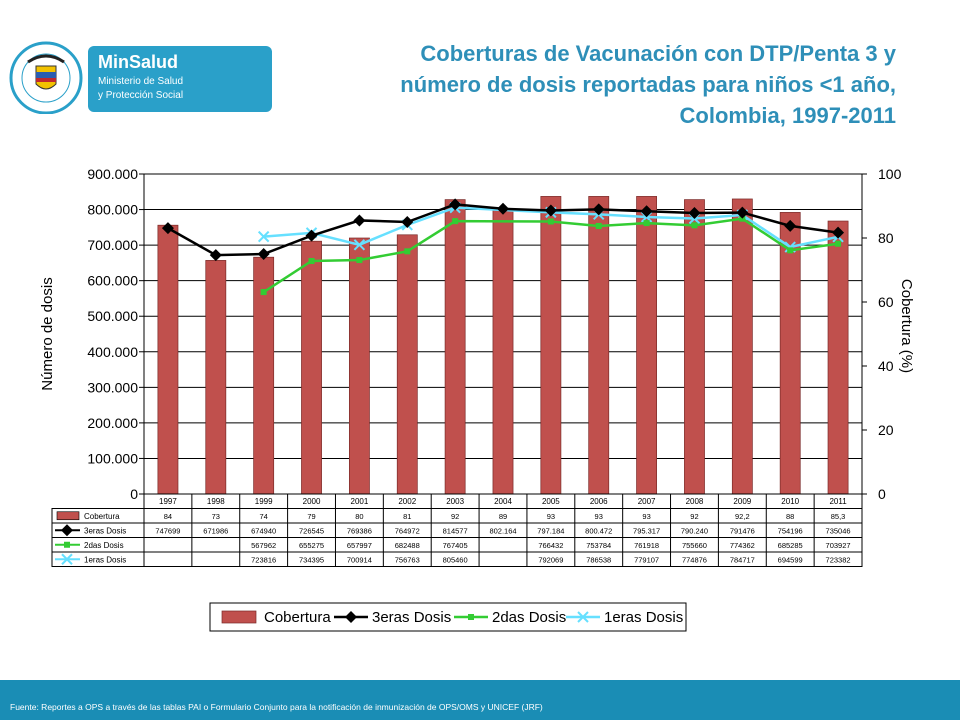  What do you see at coordinates (167, 530) in the screenshot?
I see `table-cell: 747699` at bounding box center [167, 530].